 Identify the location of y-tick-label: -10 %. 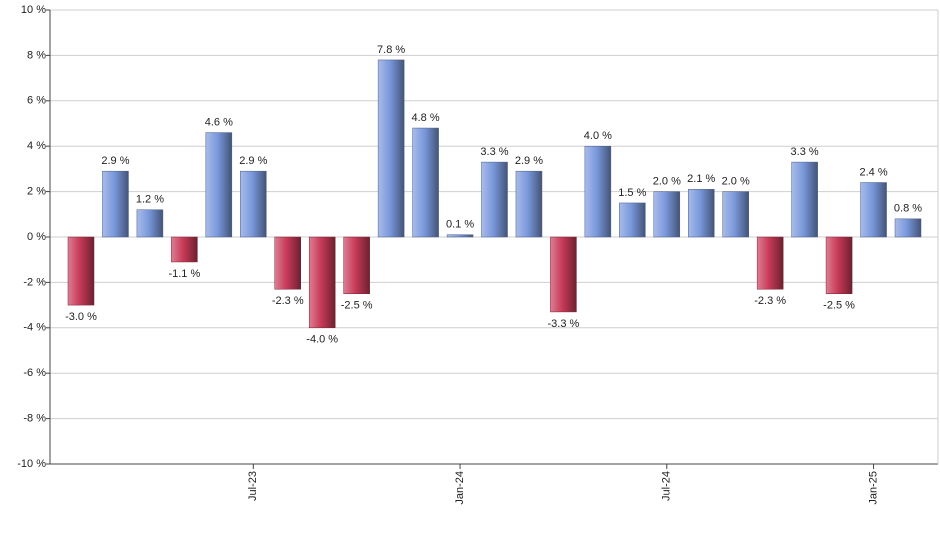
(31, 464).